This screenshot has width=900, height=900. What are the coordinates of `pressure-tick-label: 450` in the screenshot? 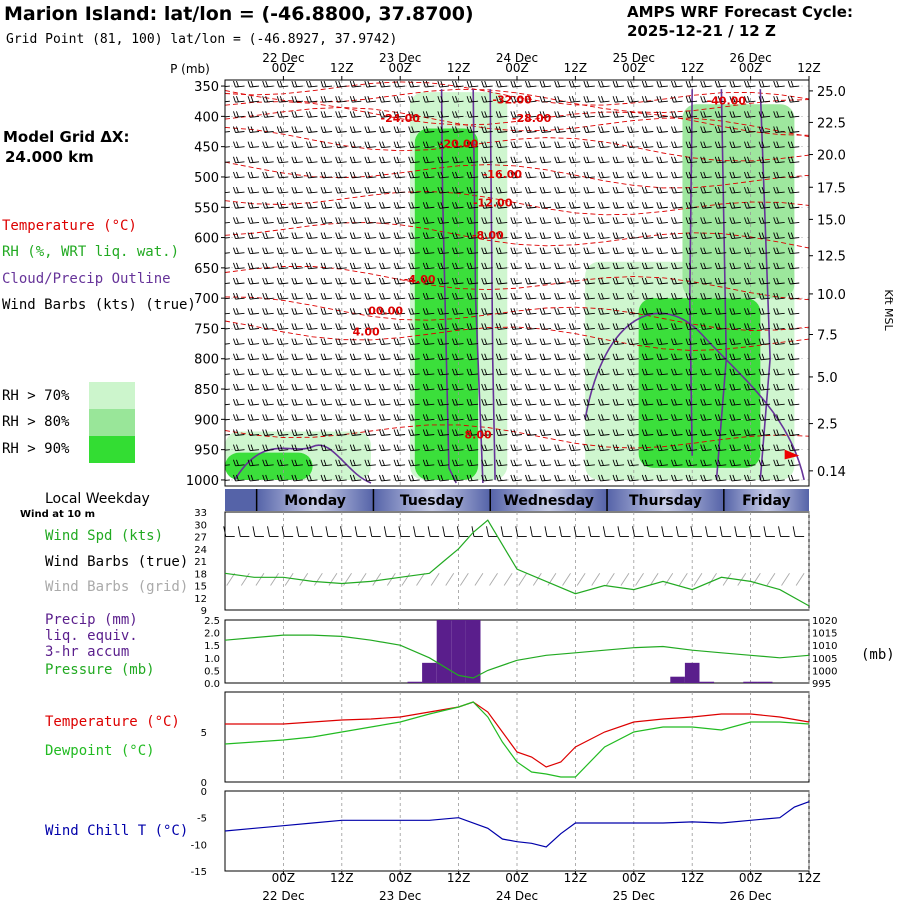 It's located at (206, 148).